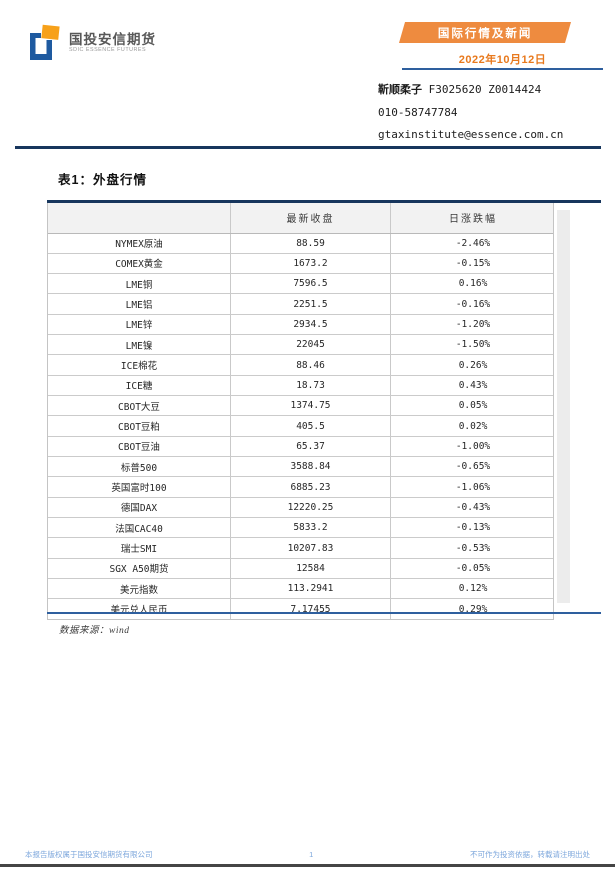 The height and width of the screenshot is (870, 615). Describe the element at coordinates (139, 263) in the screenshot. I see `cell-name: COMEX黄金` at that location.